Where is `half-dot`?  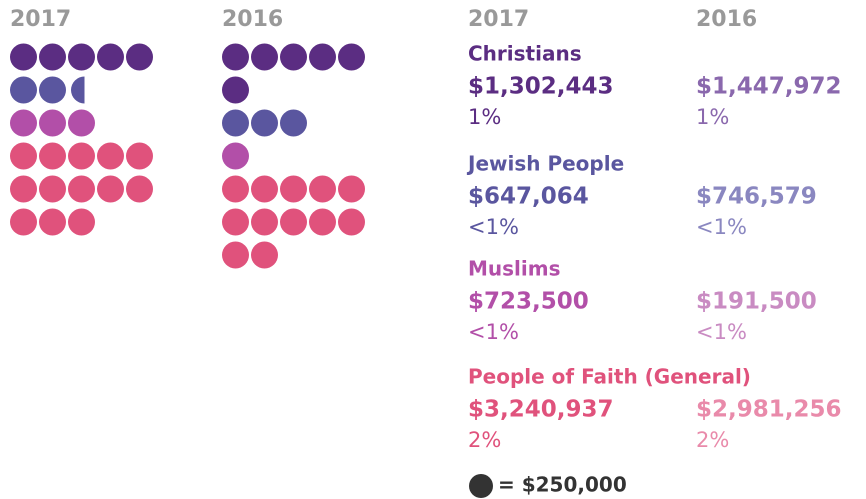 half-dot is located at coordinates (78, 90).